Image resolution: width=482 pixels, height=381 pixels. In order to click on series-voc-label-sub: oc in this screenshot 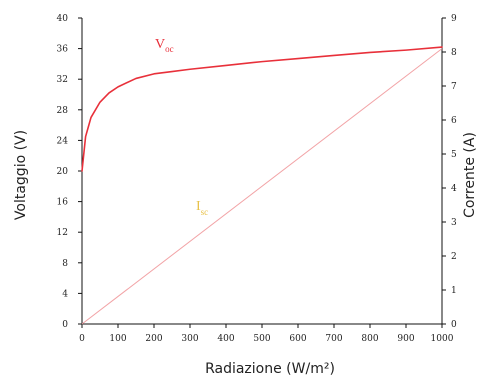, I will do `click(169, 49)`.